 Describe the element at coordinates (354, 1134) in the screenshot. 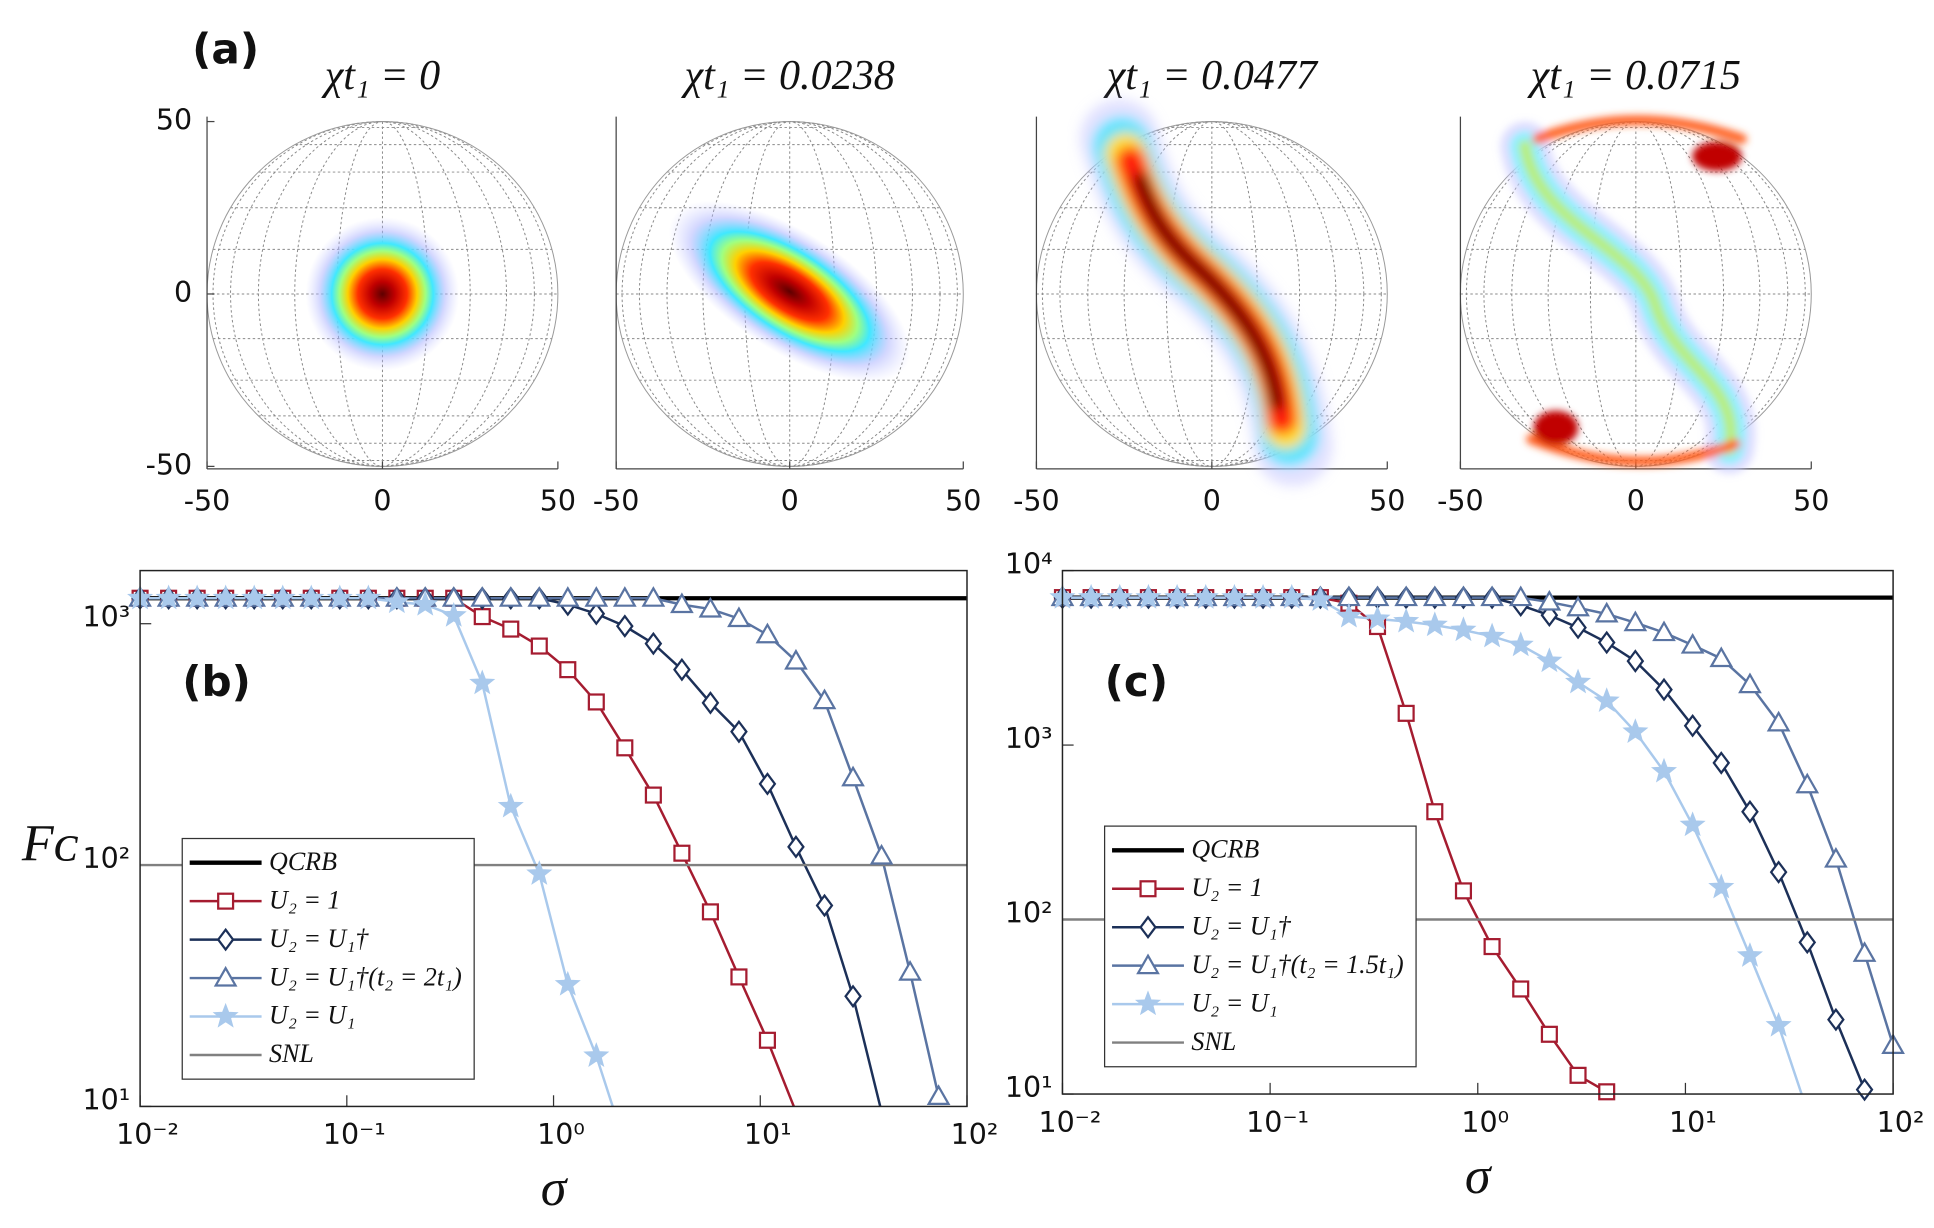

I see `x-tick-label: 10⁻¹` at that location.